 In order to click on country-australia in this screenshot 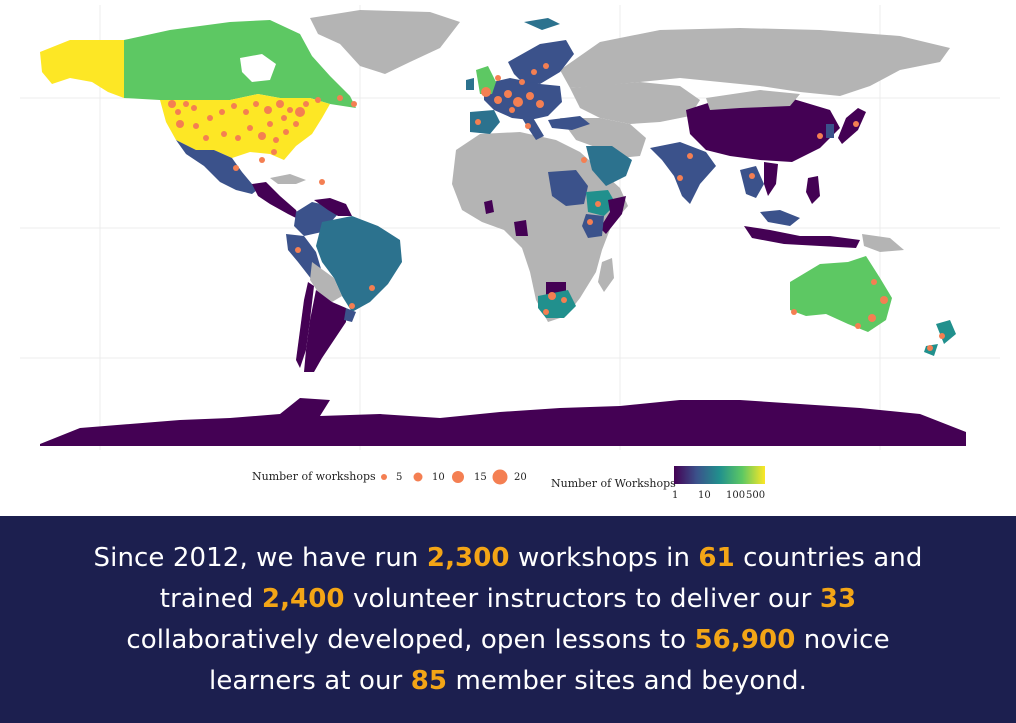, I will do `click(841, 294)`.